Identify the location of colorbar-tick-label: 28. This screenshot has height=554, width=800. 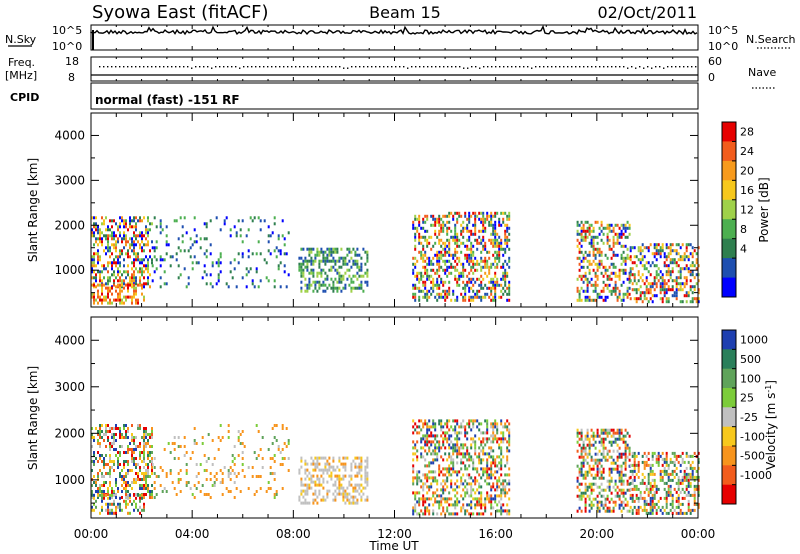
(747, 132).